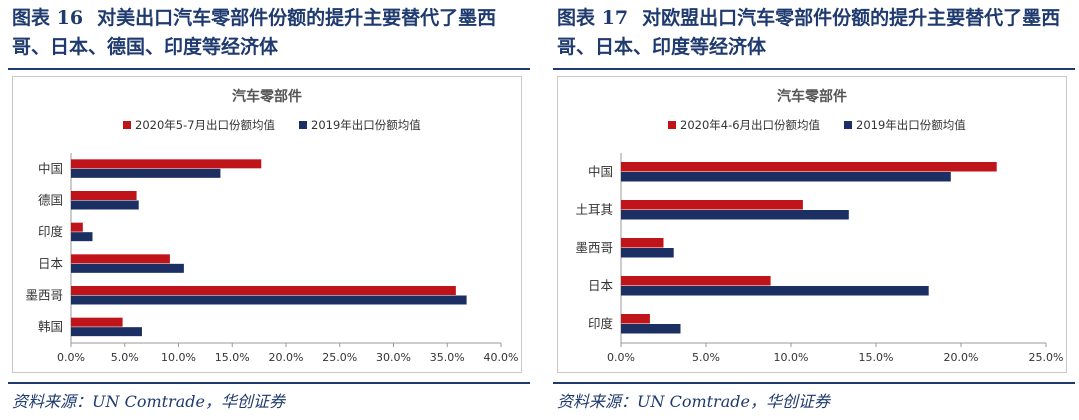 This screenshot has width=1079, height=420. What do you see at coordinates (205, 125) in the screenshot?
I see `legend-label: 2020年5-7月出口份额均值` at bounding box center [205, 125].